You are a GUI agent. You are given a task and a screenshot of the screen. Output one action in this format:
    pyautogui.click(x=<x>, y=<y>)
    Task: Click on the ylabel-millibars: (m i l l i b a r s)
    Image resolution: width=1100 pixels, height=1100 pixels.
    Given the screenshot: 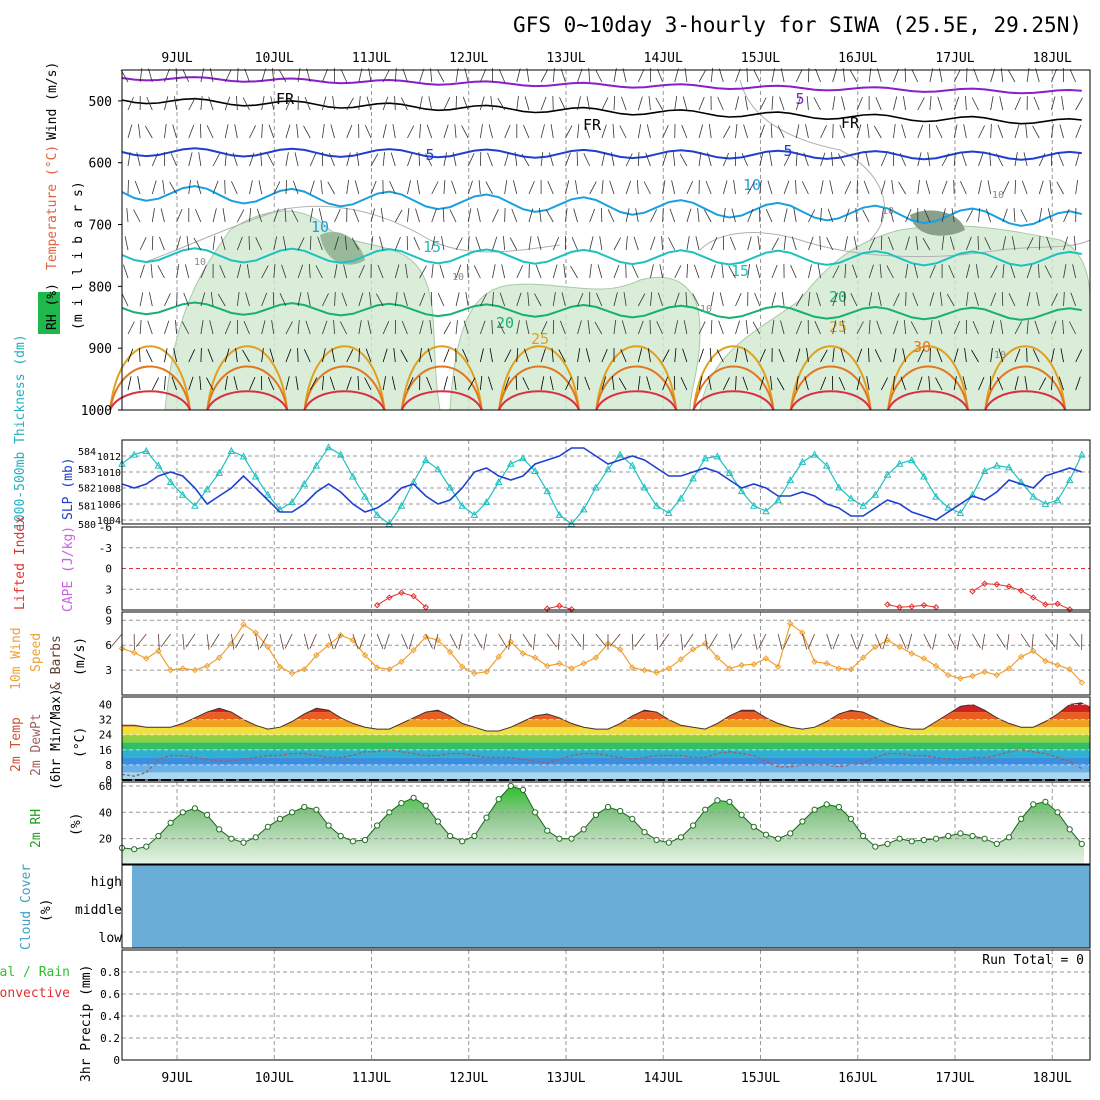 What is the action you would take?
    pyautogui.click(x=78, y=255)
    